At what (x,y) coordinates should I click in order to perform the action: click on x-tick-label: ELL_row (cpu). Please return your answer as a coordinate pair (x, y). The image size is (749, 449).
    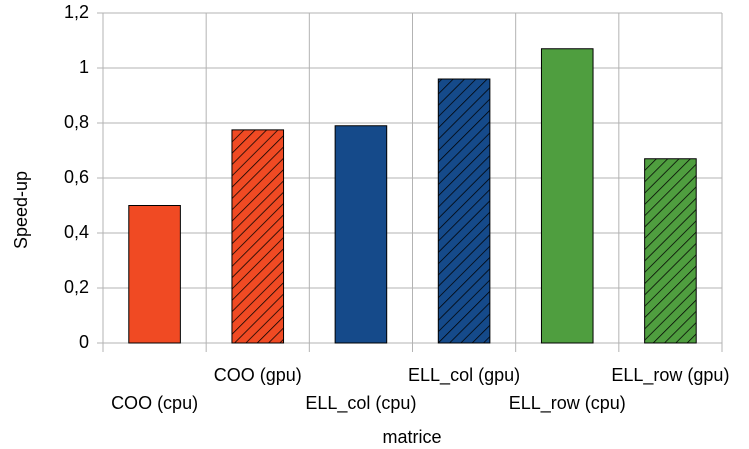
    Looking at the image, I should click on (567, 403).